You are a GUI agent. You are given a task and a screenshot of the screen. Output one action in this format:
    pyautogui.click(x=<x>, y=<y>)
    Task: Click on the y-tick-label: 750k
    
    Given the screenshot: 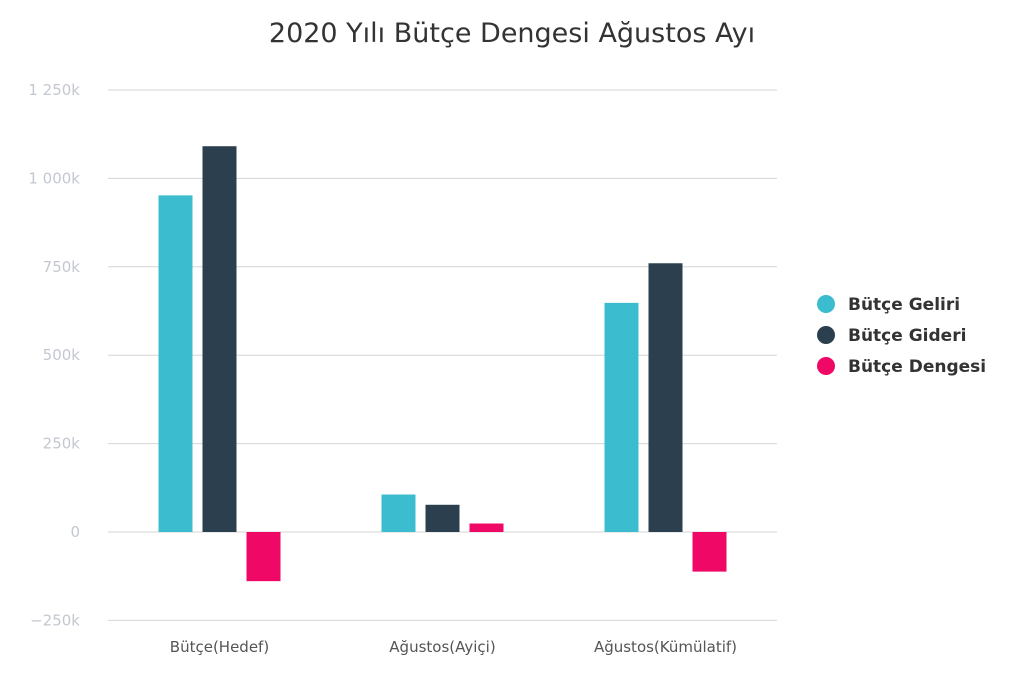 What is the action you would take?
    pyautogui.click(x=62, y=267)
    